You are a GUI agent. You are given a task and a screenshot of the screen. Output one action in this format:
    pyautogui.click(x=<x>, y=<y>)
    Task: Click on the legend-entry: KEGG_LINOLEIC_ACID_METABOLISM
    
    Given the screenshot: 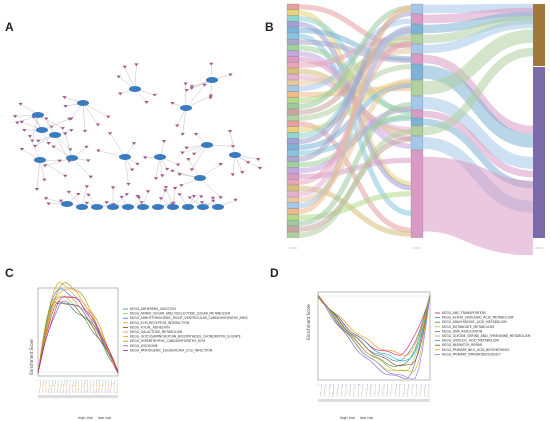 What is the action you would take?
    pyautogui.click(x=470, y=341)
    